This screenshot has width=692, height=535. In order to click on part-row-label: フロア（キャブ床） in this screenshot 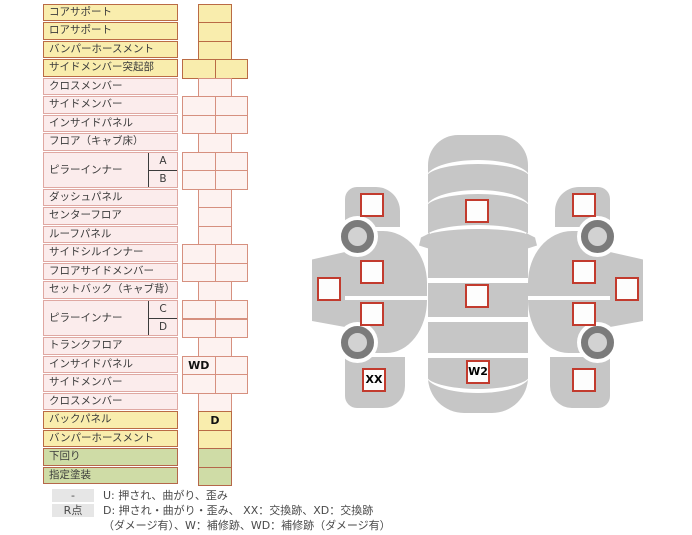, I will do `click(110, 142)`.